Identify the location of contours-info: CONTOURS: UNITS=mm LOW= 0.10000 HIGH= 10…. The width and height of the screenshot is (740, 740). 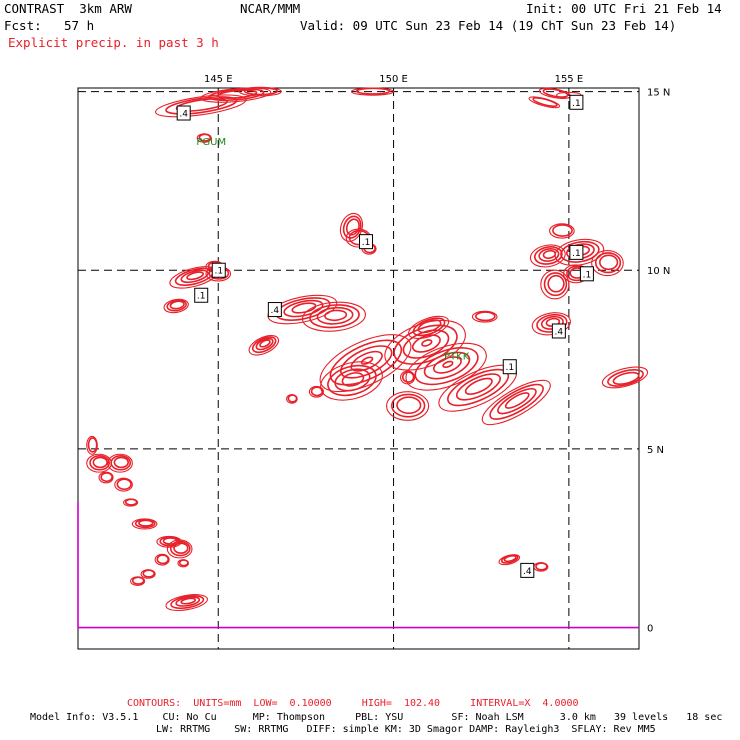
(353, 703).